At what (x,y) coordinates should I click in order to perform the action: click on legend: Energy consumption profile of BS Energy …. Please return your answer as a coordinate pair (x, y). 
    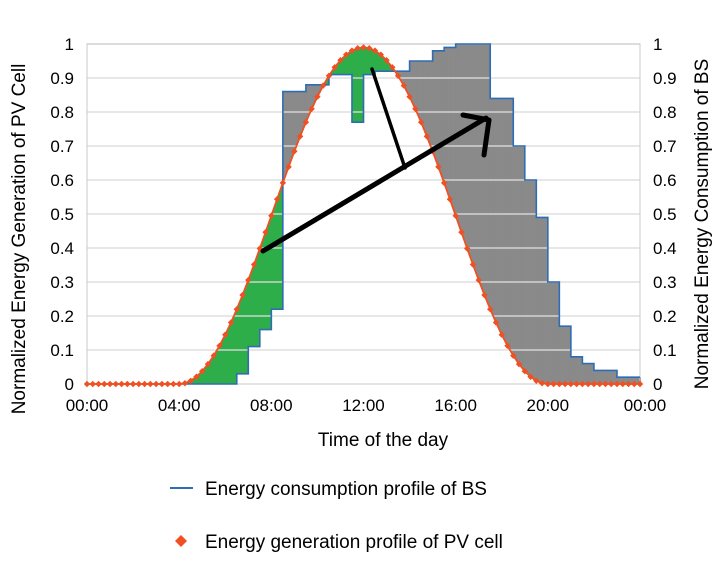
    Looking at the image, I should click on (336, 516).